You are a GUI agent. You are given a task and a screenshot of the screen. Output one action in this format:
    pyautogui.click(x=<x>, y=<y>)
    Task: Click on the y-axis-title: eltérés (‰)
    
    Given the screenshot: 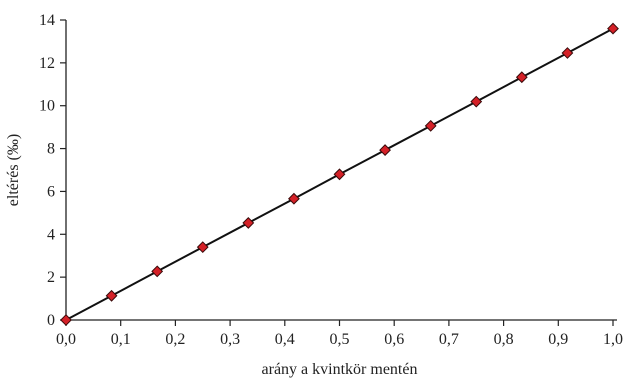 What is the action you would take?
    pyautogui.click(x=13, y=170)
    